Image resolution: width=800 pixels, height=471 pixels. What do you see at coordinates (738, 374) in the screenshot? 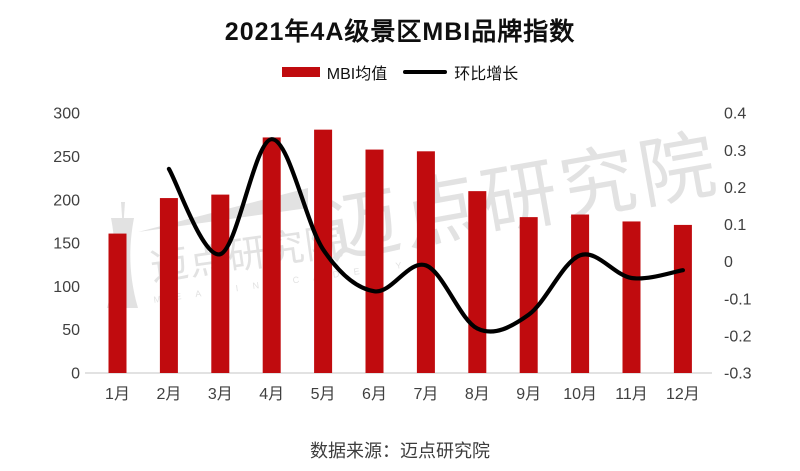
I see `right-axis-tick: -0.3` at bounding box center [738, 374].